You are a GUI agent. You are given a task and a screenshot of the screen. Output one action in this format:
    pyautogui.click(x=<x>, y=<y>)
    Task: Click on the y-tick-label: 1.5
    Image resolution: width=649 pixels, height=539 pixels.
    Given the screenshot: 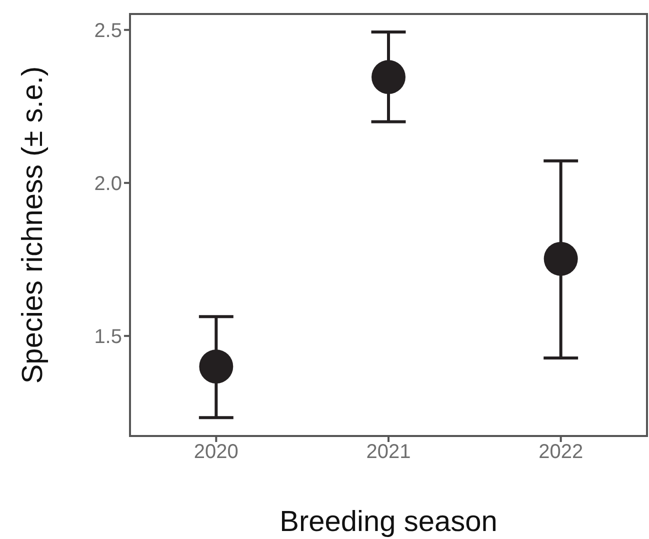 What is the action you would take?
    pyautogui.click(x=108, y=337)
    